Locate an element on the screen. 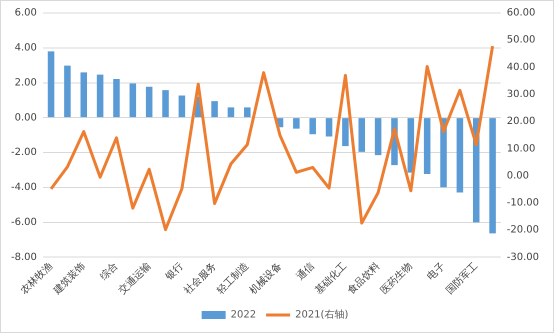 This screenshot has width=554, height=333. y2-tick-label: 40.00 is located at coordinates (521, 67).